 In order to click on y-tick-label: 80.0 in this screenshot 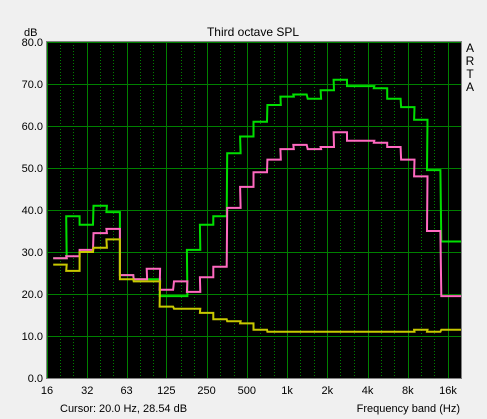, I will do `click(32, 43)`.